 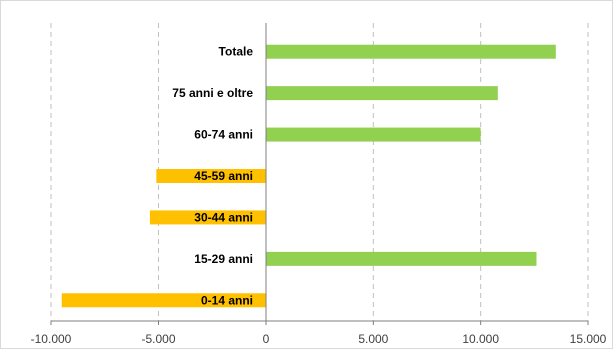 What do you see at coordinates (236, 52) in the screenshot?
I see `category-label-0: Totale` at bounding box center [236, 52].